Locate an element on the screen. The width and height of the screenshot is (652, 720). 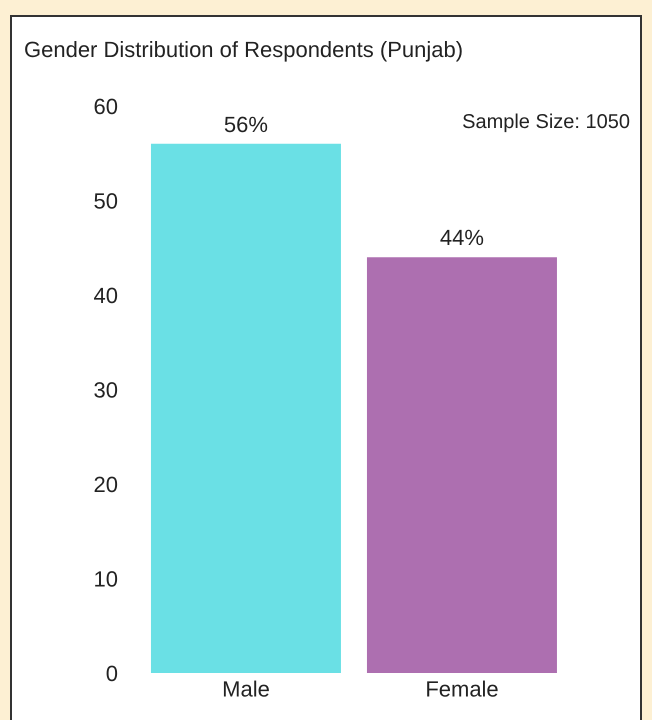
y-tick-label: 30 is located at coordinates (106, 389).